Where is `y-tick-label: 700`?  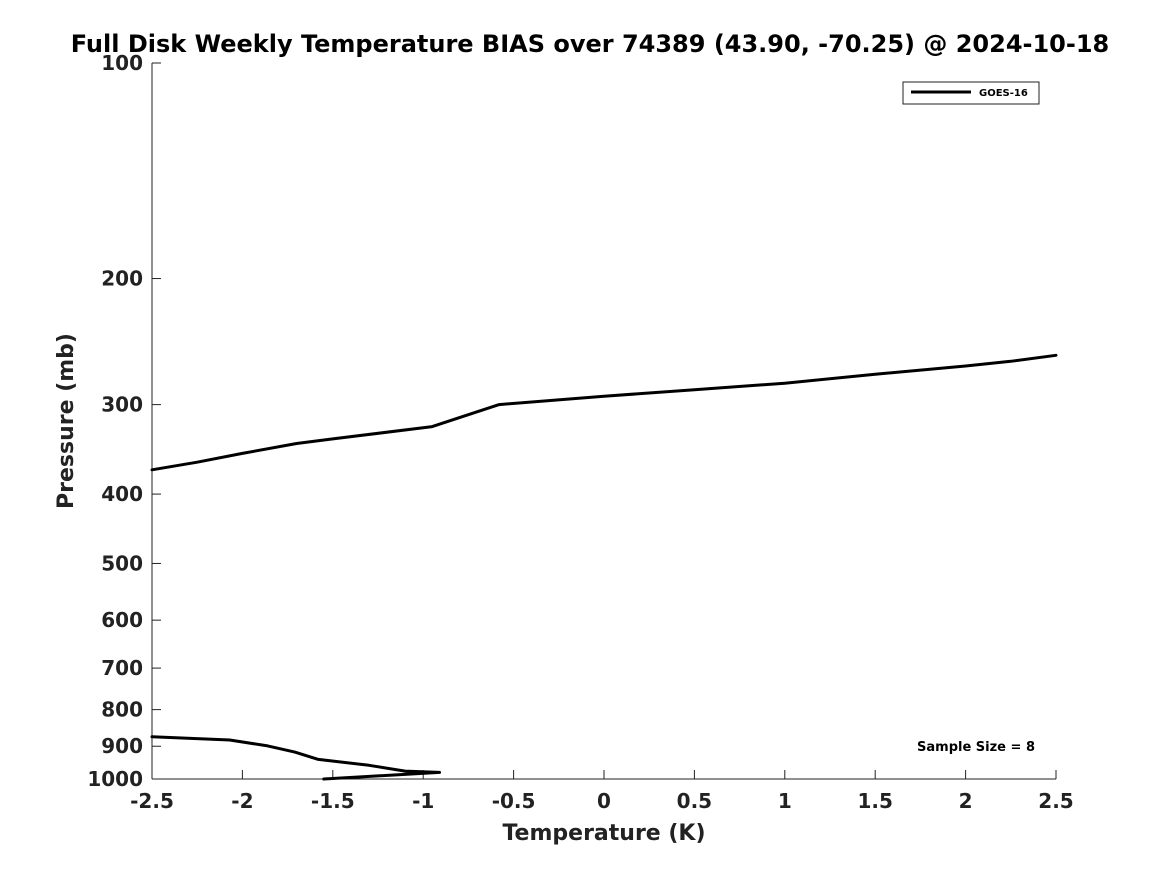
y-tick-label: 700 is located at coordinates (122, 668).